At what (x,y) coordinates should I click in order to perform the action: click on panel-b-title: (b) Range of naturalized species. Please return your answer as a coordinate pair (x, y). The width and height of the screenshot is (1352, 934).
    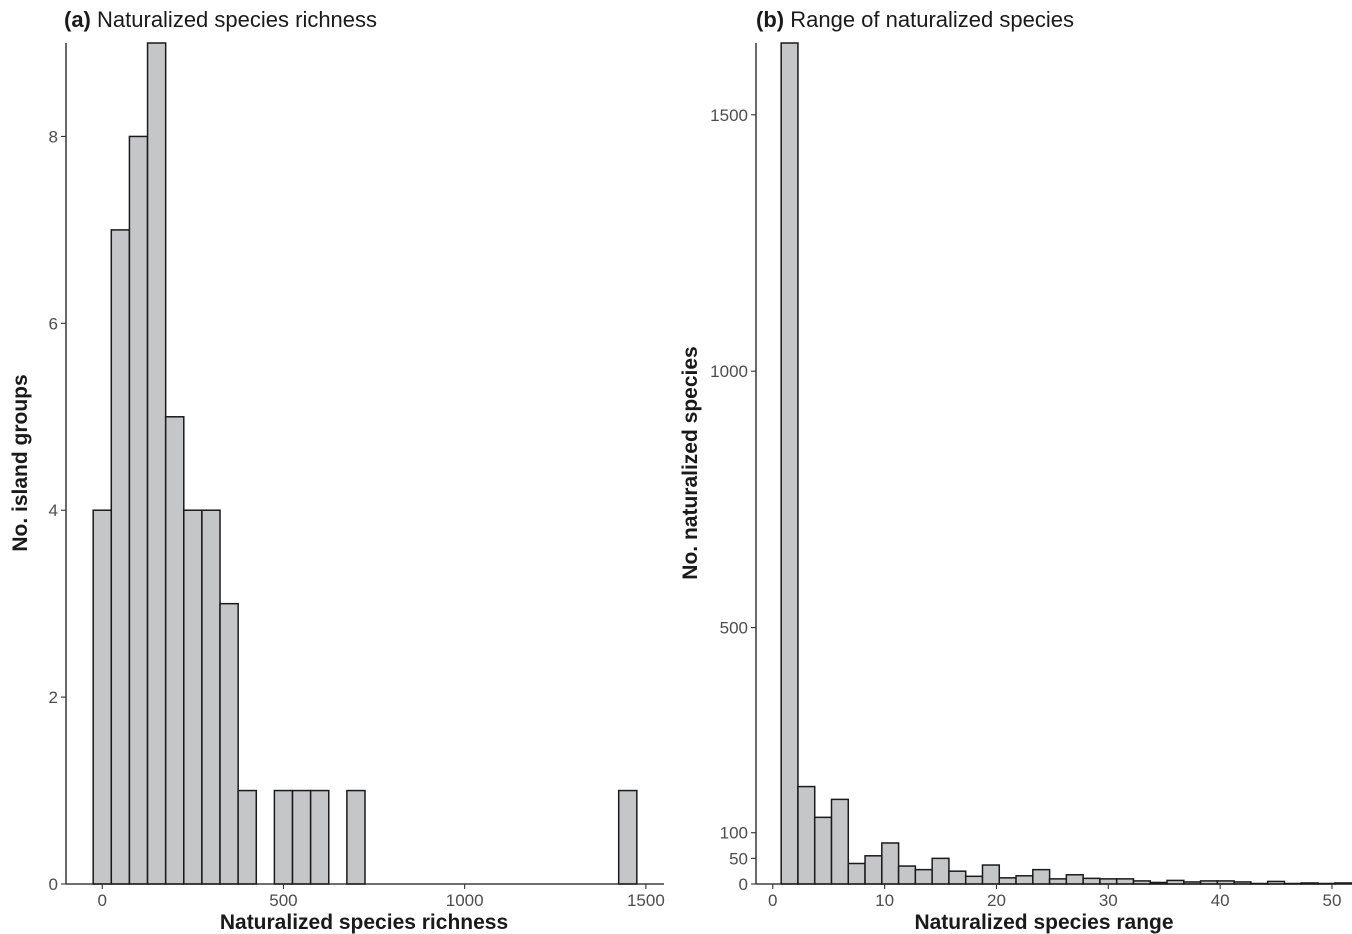
    Looking at the image, I should click on (915, 19).